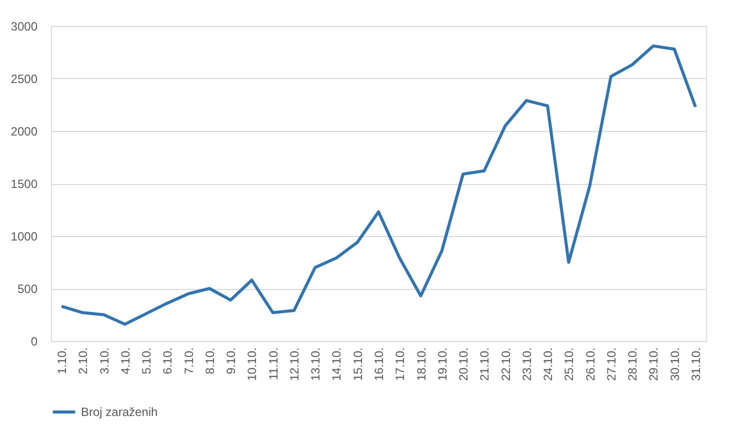 This screenshot has width=740, height=439. What do you see at coordinates (62, 361) in the screenshot?
I see `x-tick-label: 1.10.` at bounding box center [62, 361].